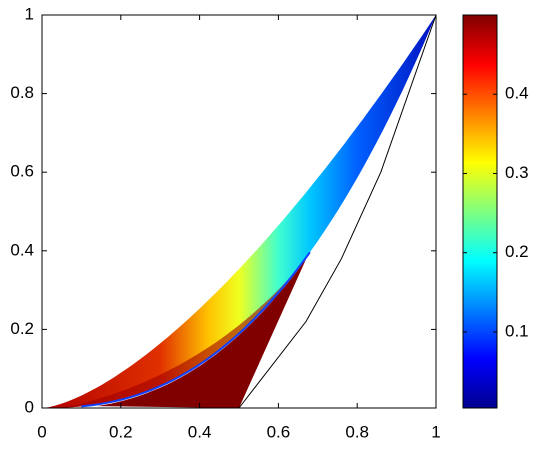 This screenshot has width=538, height=450. Describe the element at coordinates (200, 431) in the screenshot. I see `x-tick-label: 0.4` at that location.